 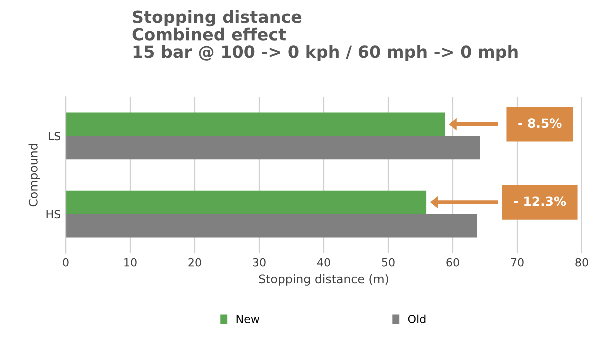 I want to click on annotation: - 12.3%, so click(x=540, y=201).